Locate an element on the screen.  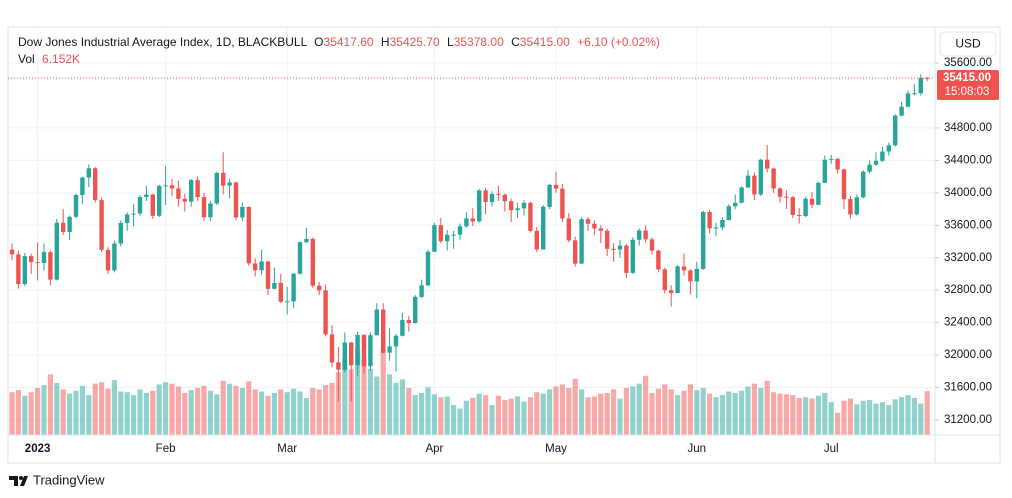
currency-label: USD is located at coordinates (968, 44).